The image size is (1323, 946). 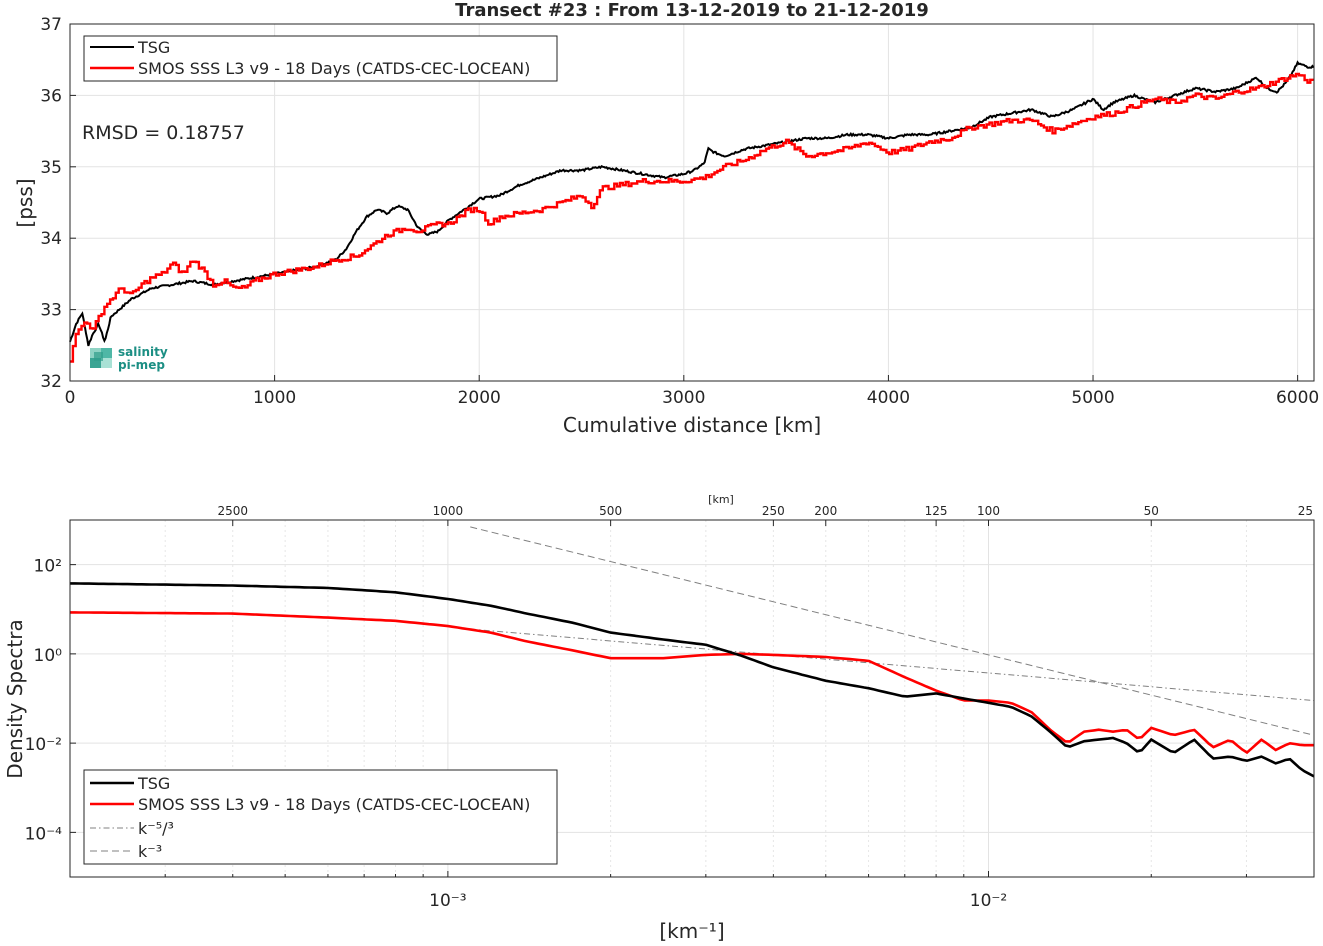 What do you see at coordinates (721, 499) in the screenshot?
I see `spectra-top-axis-label: [km]` at bounding box center [721, 499].